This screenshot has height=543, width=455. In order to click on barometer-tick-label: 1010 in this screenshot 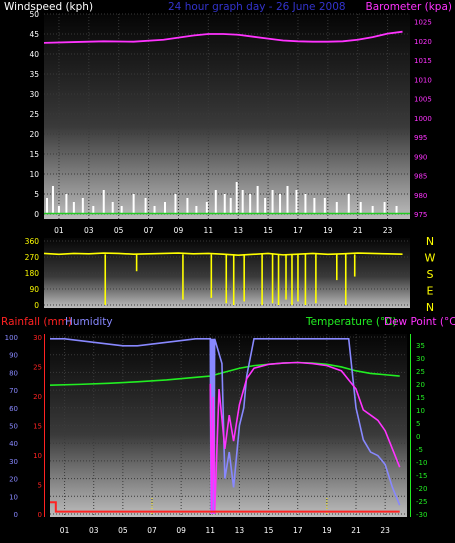, I will do `click(423, 80)`.